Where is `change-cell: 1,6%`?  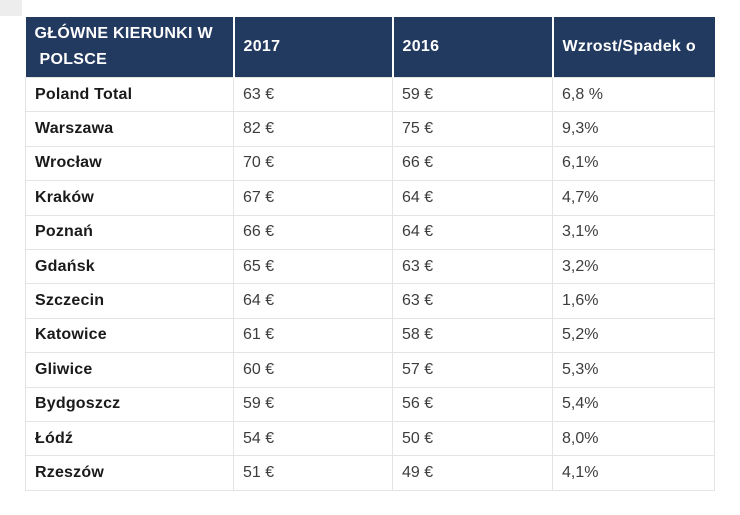 change-cell: 1,6% is located at coordinates (633, 301).